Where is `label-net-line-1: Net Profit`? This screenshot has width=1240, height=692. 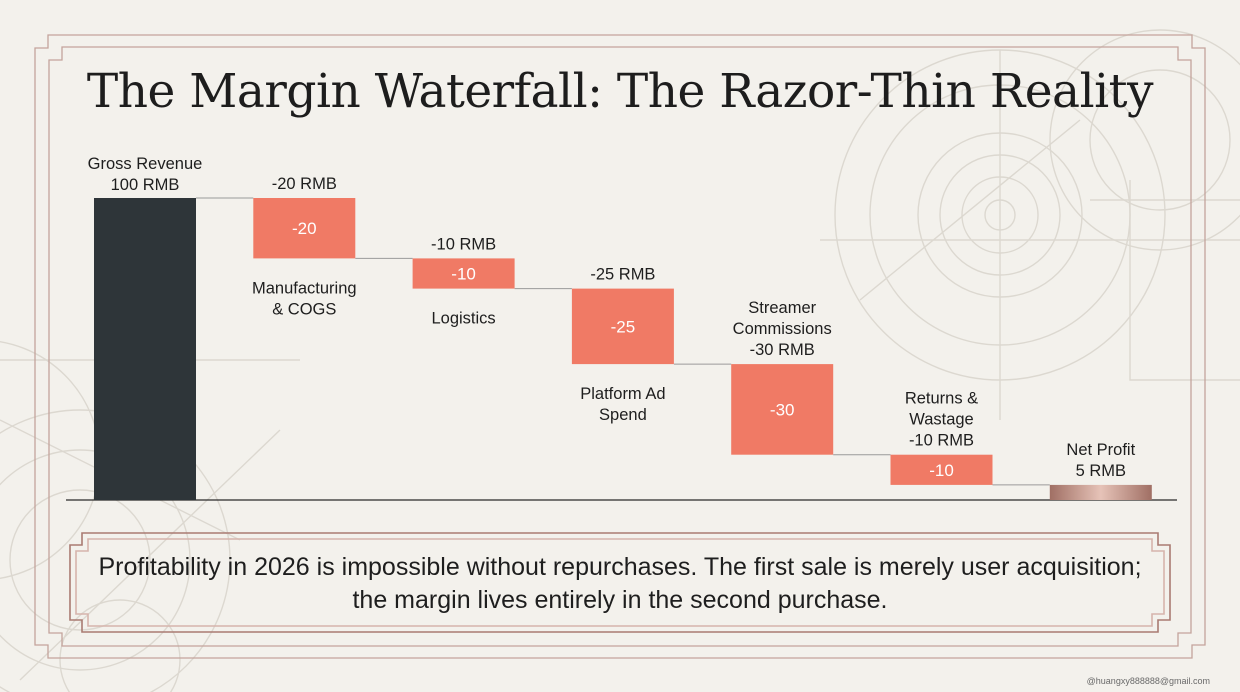 label-net-line-1: Net Profit is located at coordinates (1100, 450).